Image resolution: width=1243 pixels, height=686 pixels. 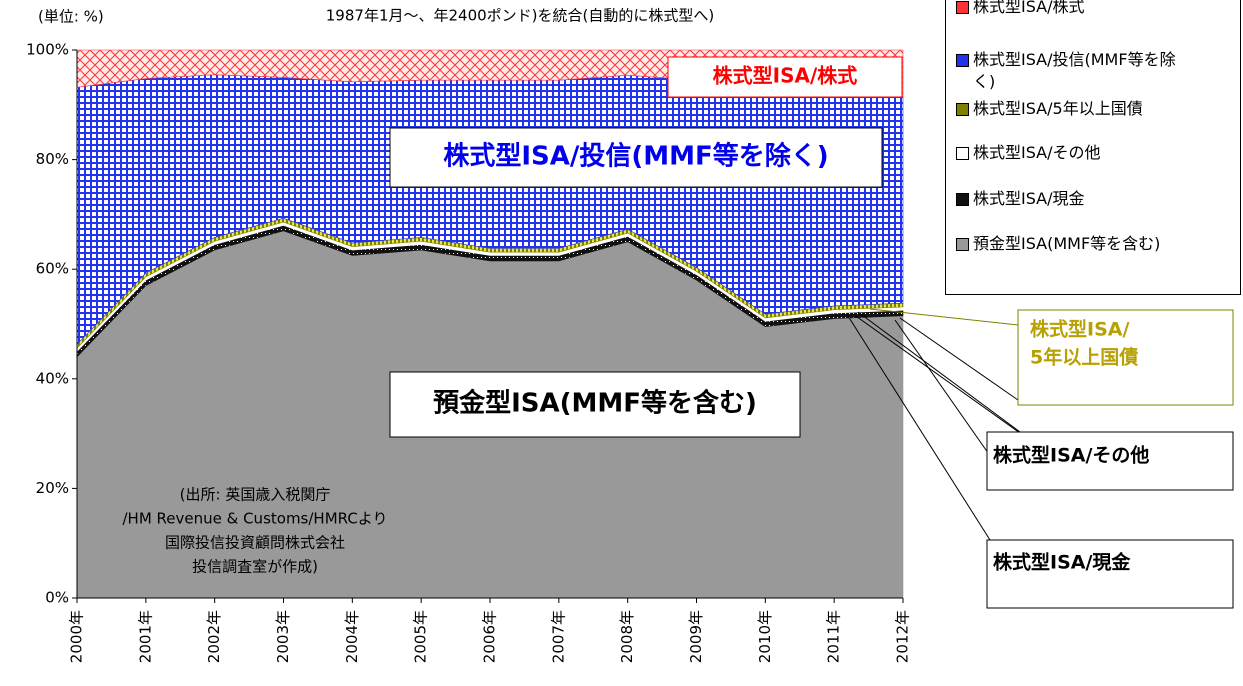 I want to click on y-tick-label: 20%, so click(x=52, y=488).